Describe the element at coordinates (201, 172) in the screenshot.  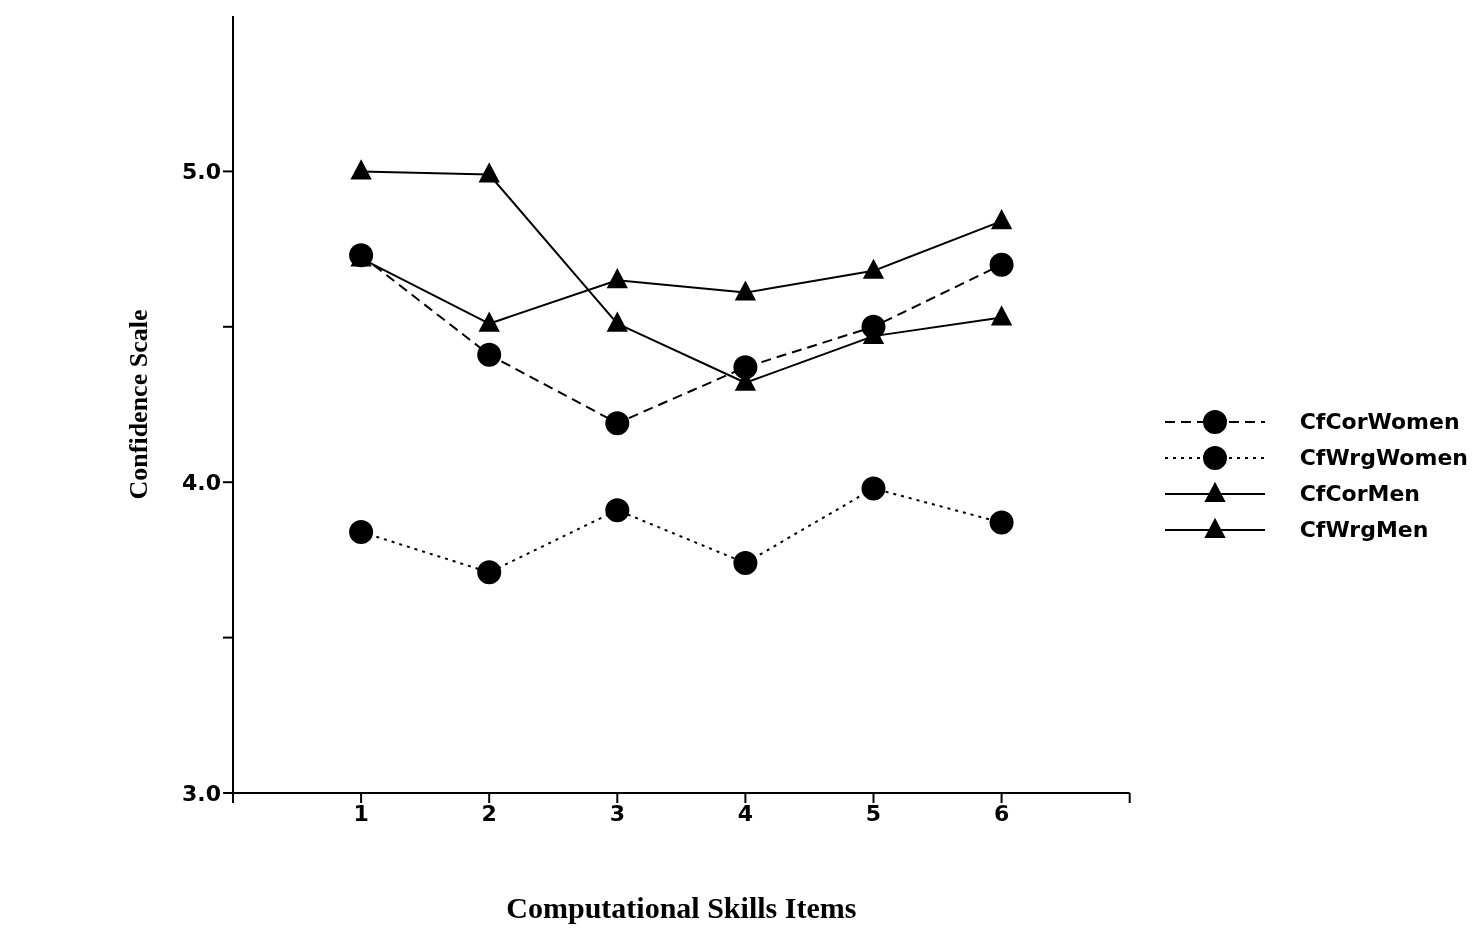
I see `y-tick-label: 5.0` at that location.